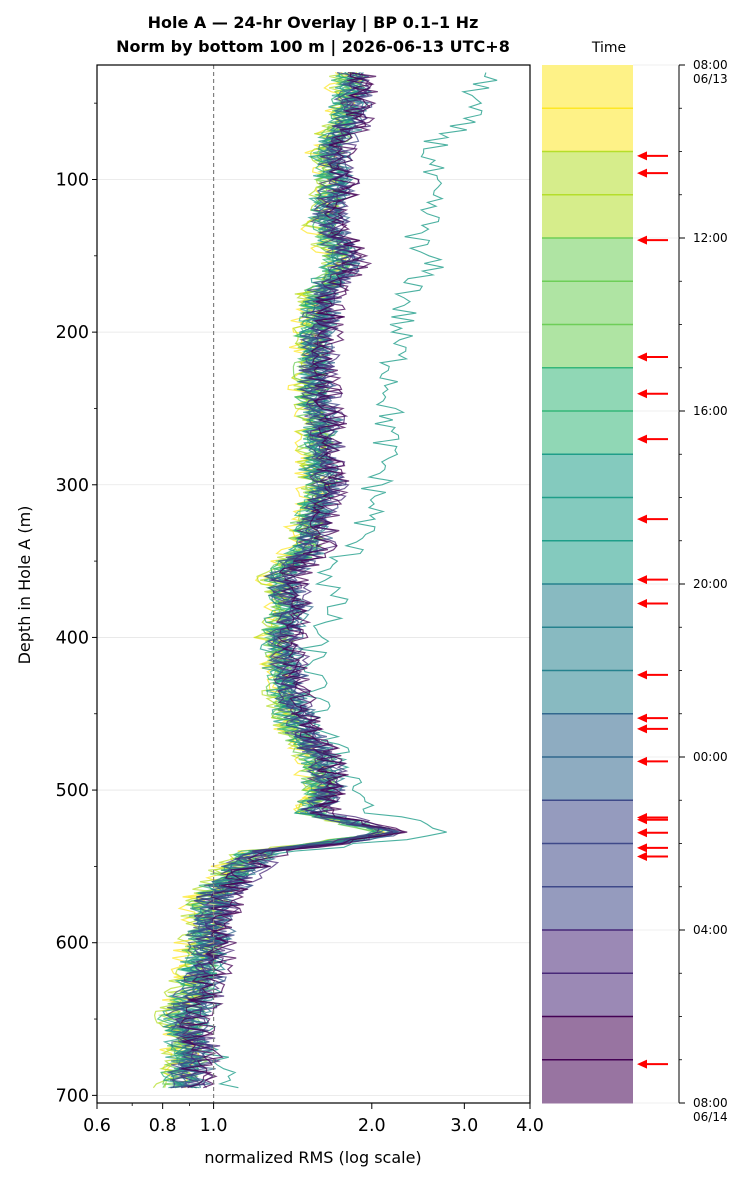  Describe the element at coordinates (72, 944) in the screenshot. I see `y-tick-label: 600` at that location.